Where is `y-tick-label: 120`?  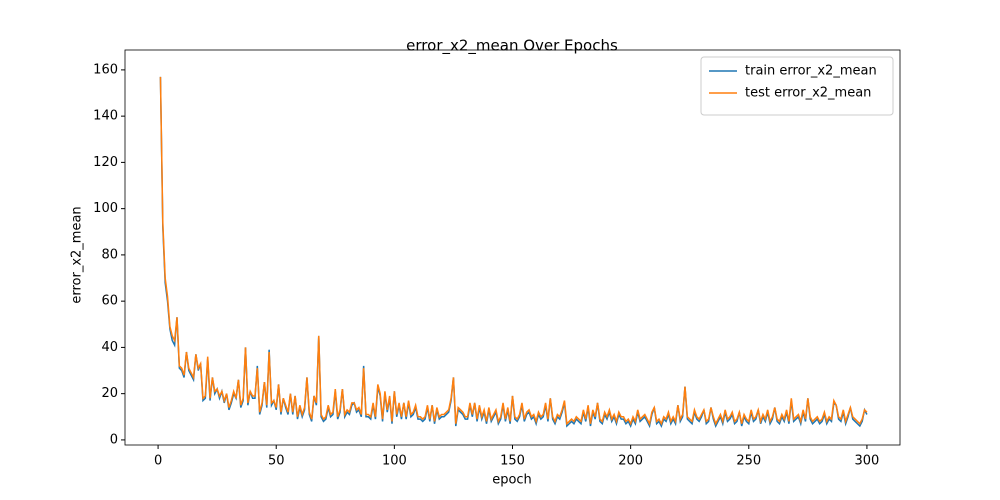
y-tick-label: 120 is located at coordinates (105, 162).